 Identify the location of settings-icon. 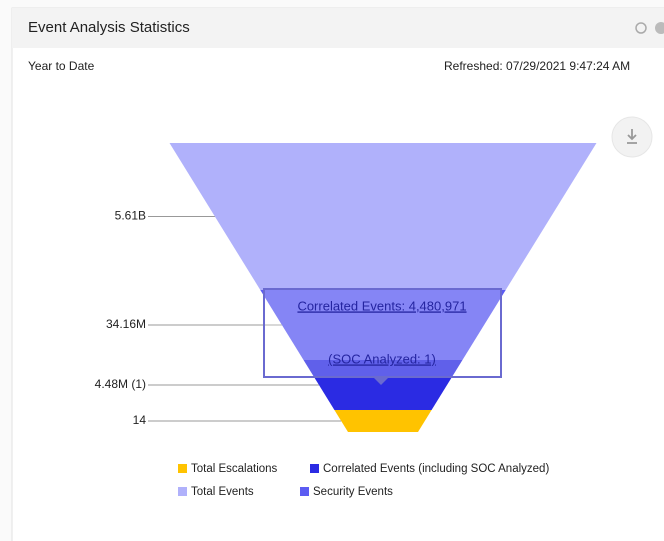
(659, 28).